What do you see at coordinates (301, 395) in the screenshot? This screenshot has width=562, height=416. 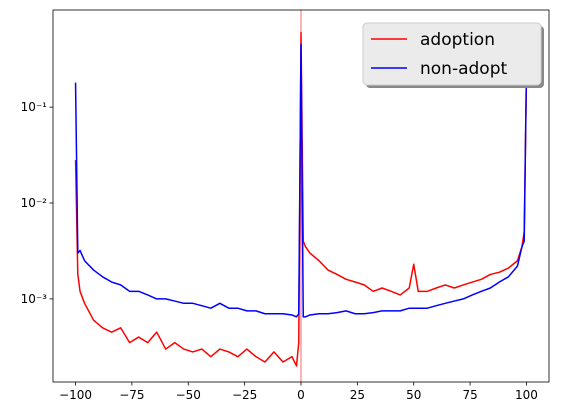 I see `x-tick-label: 0` at bounding box center [301, 395].